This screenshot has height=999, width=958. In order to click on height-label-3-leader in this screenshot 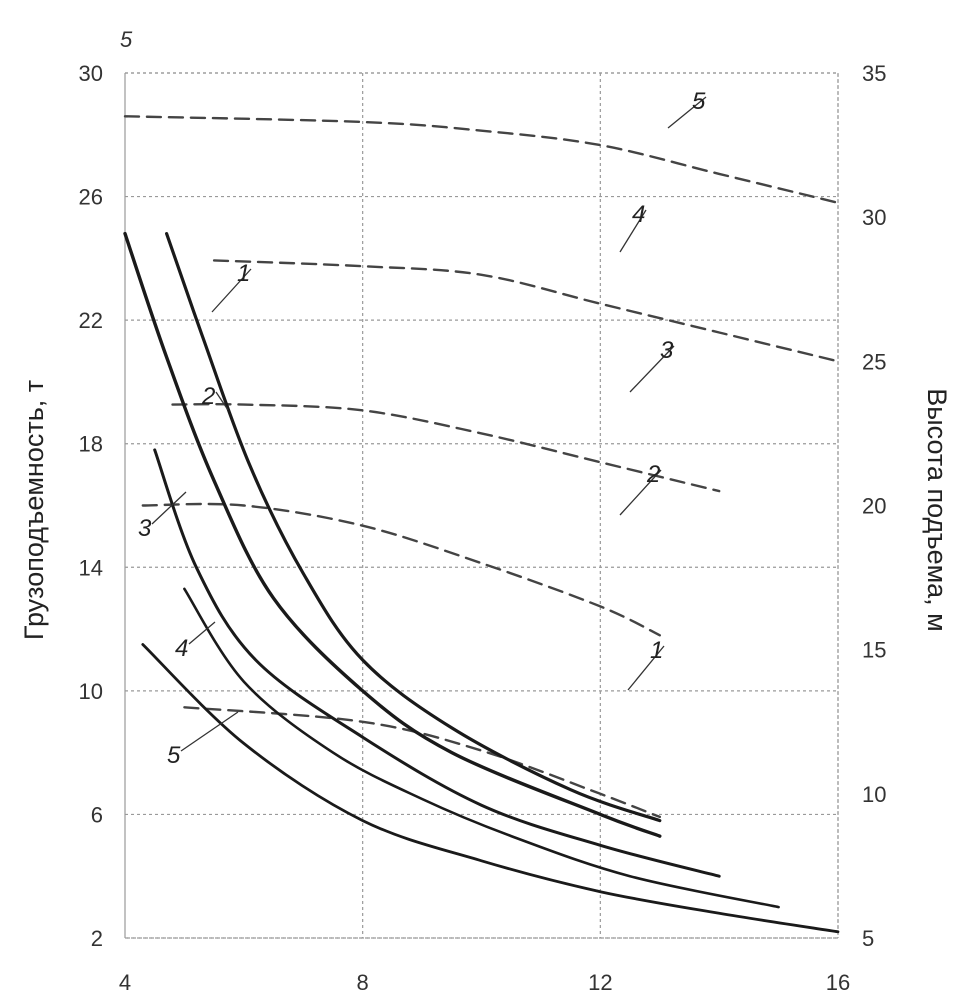, I will do `click(652, 369)`.